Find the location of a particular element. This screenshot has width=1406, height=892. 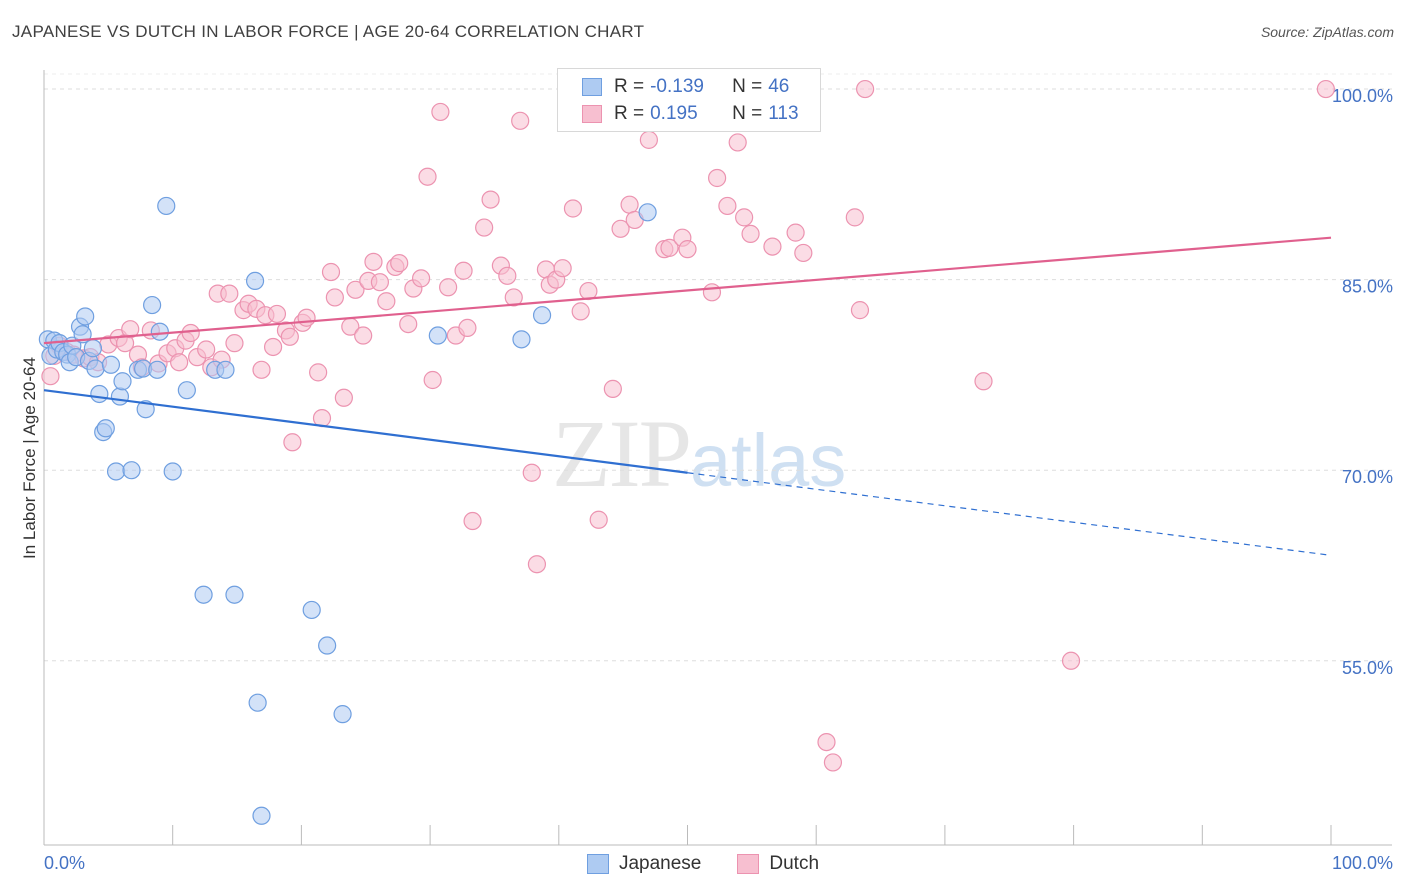

japanese-r-value: -0.139 is located at coordinates (677, 86).